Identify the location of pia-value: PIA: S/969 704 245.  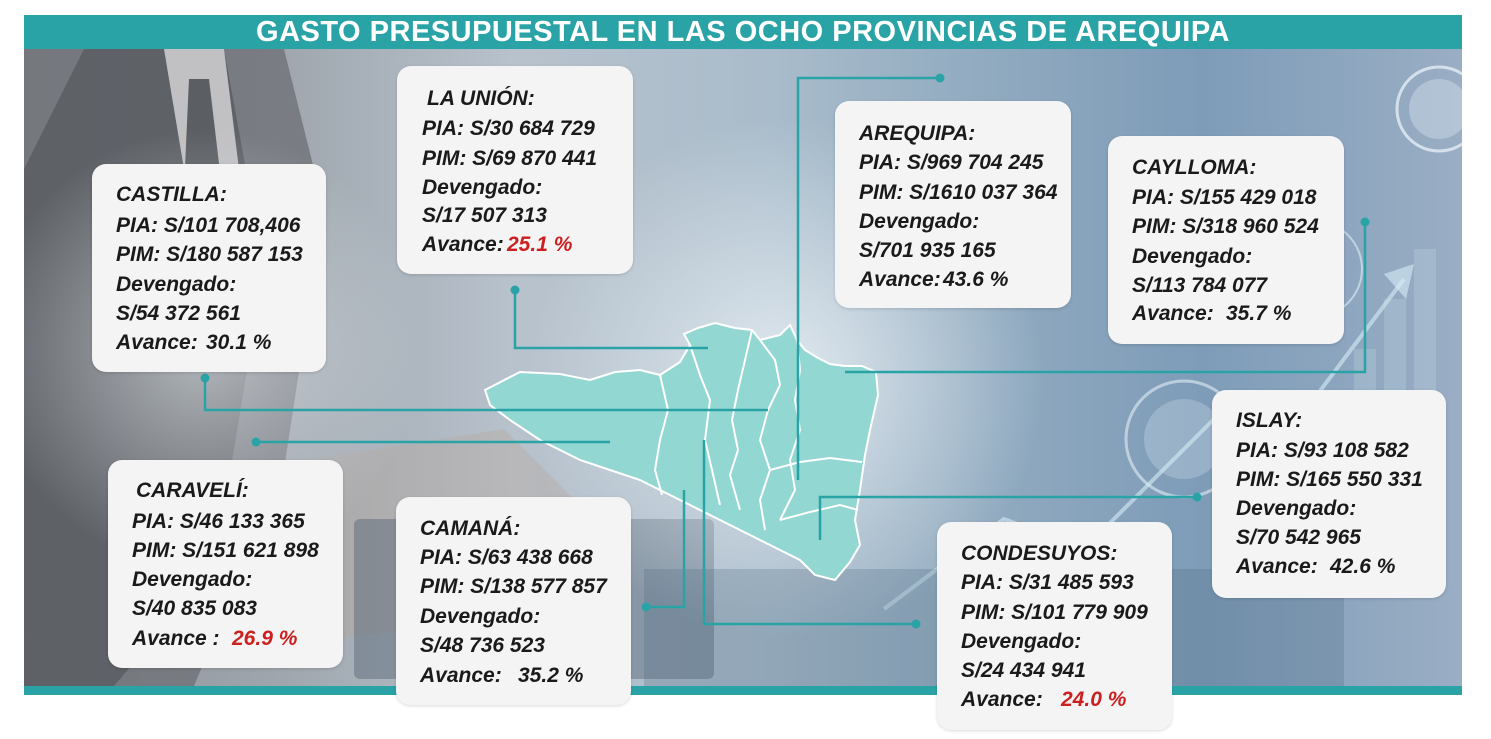
(951, 162).